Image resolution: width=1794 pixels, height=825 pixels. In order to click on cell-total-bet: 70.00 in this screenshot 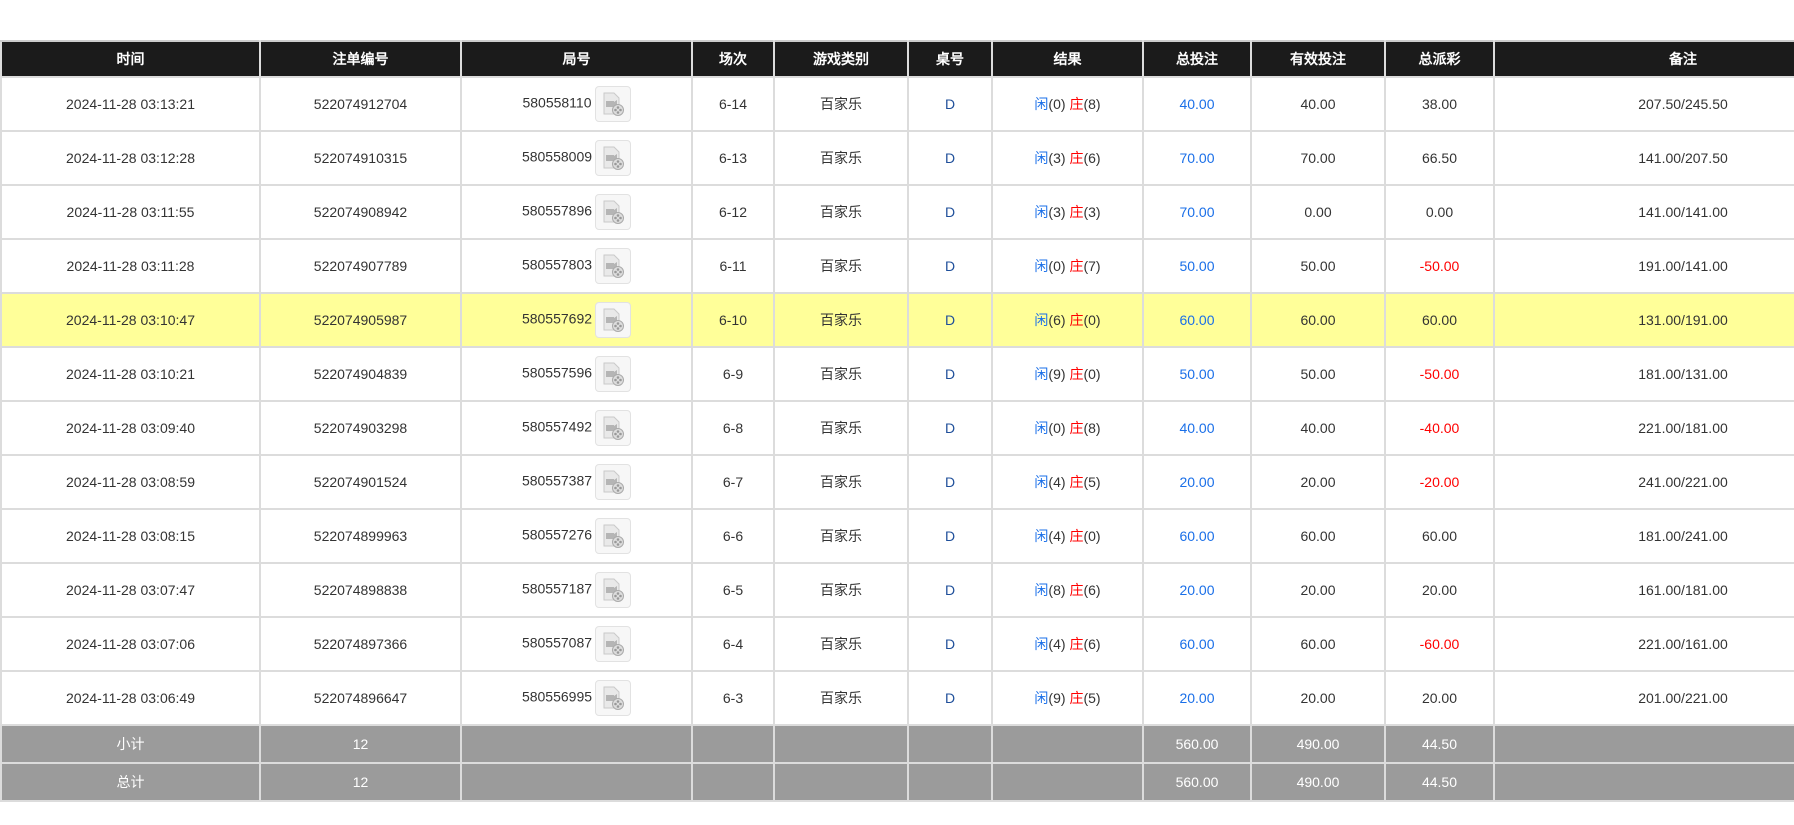, I will do `click(1197, 212)`.